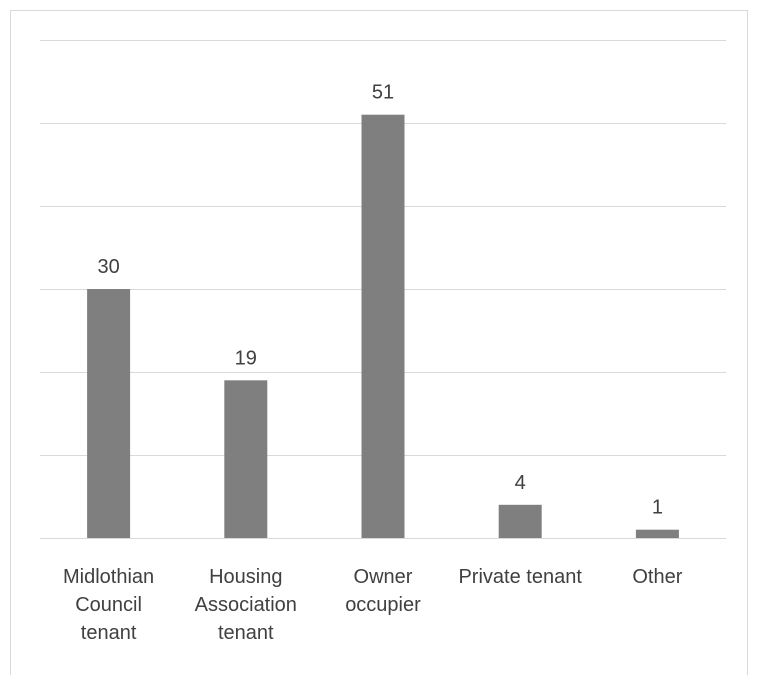 The height and width of the screenshot is (675, 758). I want to click on x-tick-label: Owner occupier, so click(383, 591).